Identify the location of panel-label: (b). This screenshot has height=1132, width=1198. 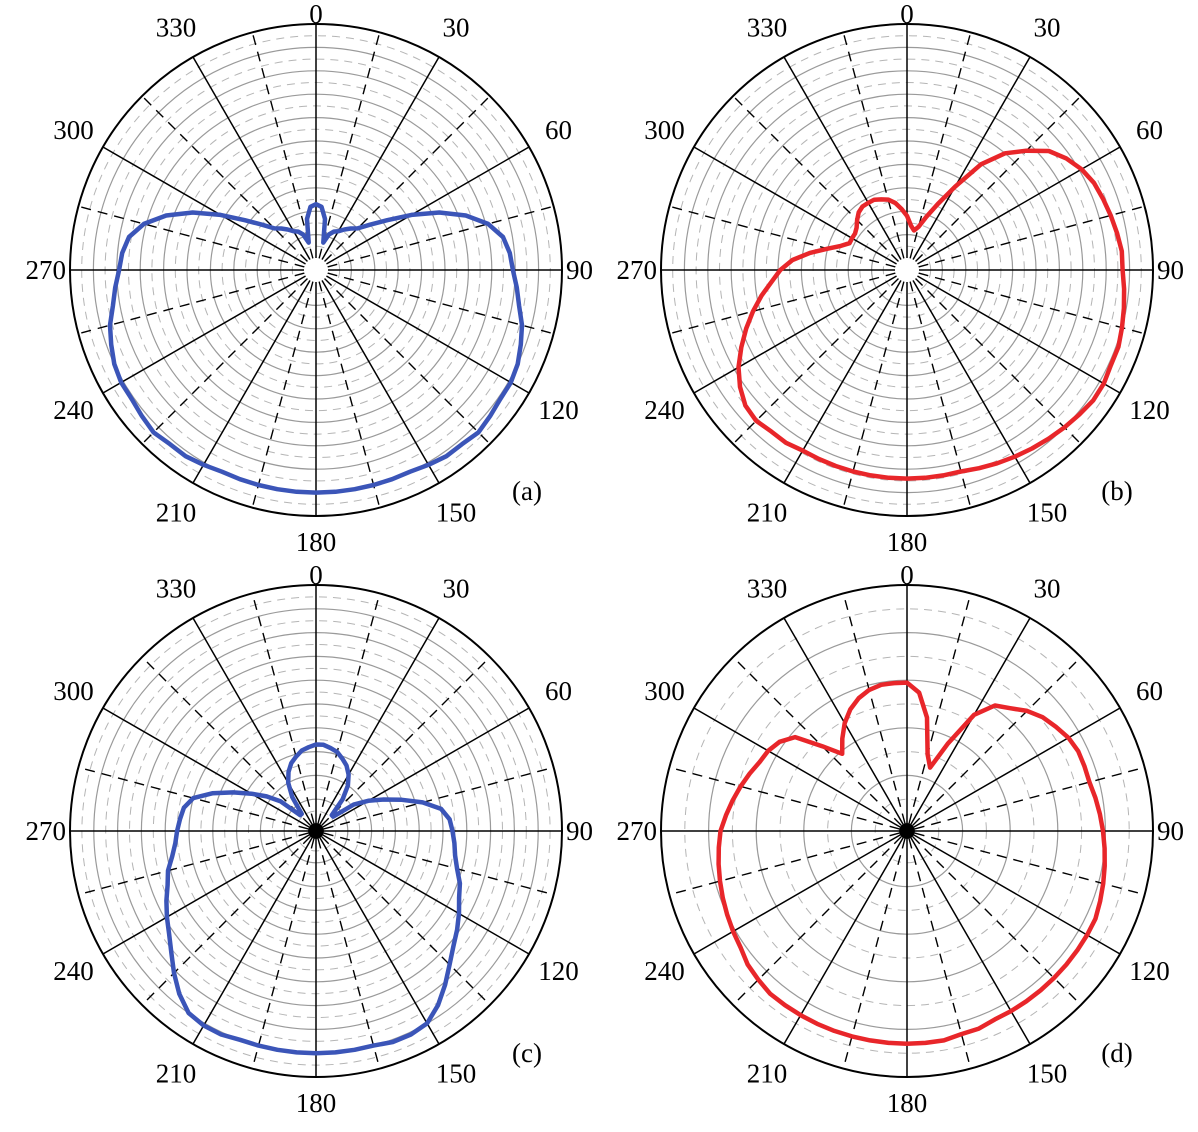
(1116, 491).